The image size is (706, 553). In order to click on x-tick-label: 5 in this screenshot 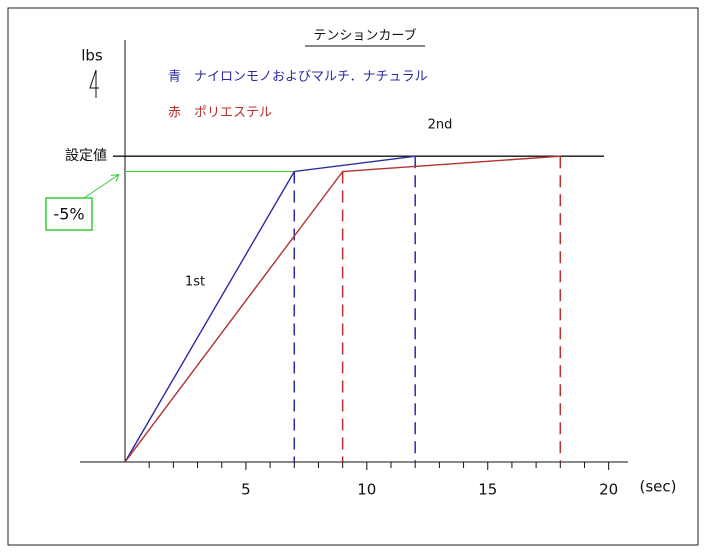, I will do `click(246, 490)`.